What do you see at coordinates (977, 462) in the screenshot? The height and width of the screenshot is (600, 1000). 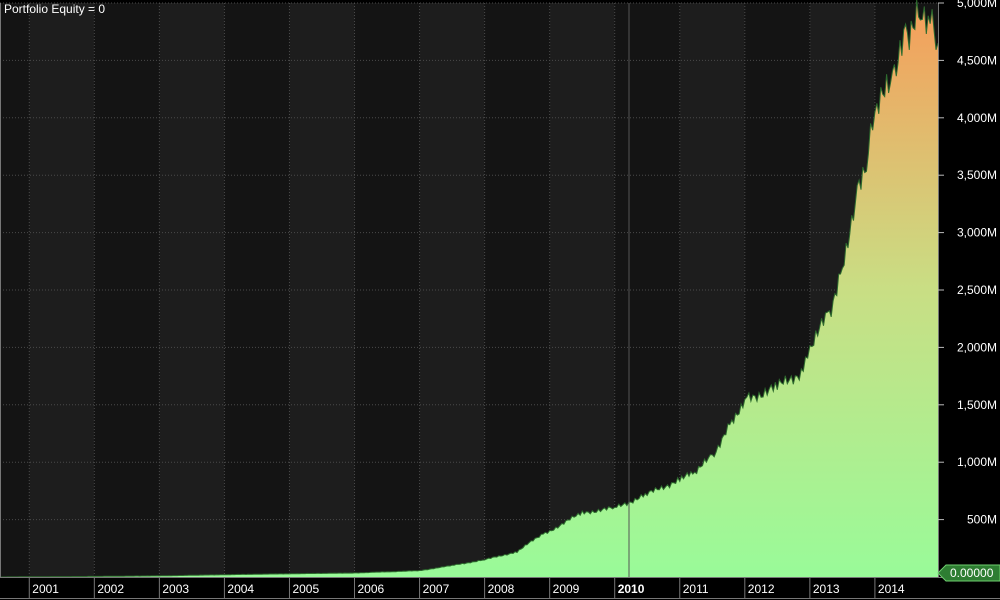 I see `y-tick-label: 1,000M` at bounding box center [977, 462].